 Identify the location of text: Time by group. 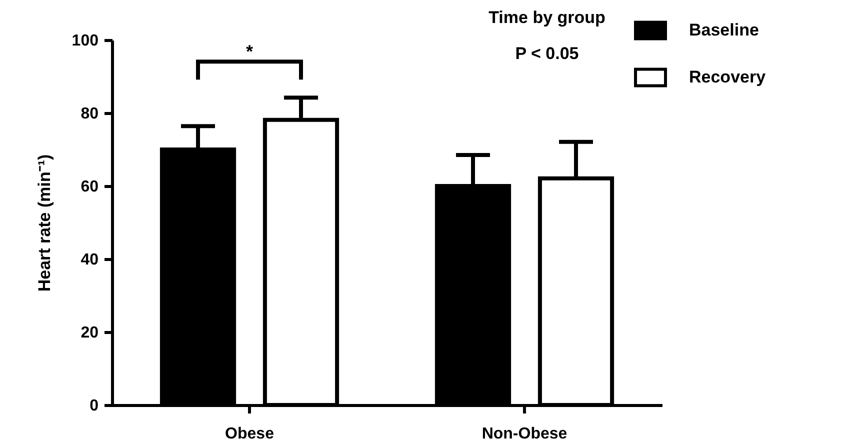
(547, 17).